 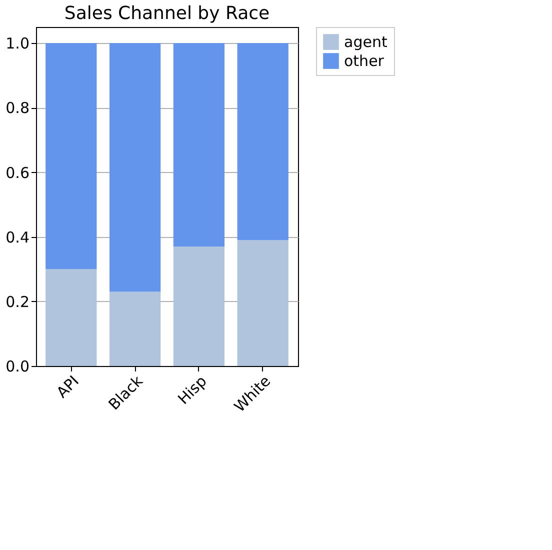 What do you see at coordinates (18, 173) in the screenshot?
I see `y-tick-label: 0.6` at bounding box center [18, 173].